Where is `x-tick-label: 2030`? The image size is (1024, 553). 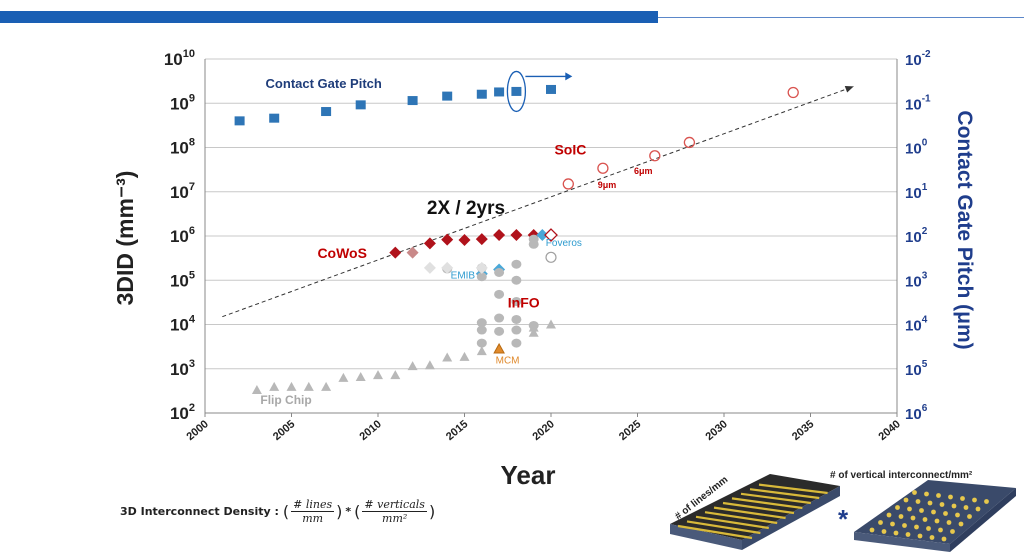 x-tick-label: 2030 is located at coordinates (716, 430).